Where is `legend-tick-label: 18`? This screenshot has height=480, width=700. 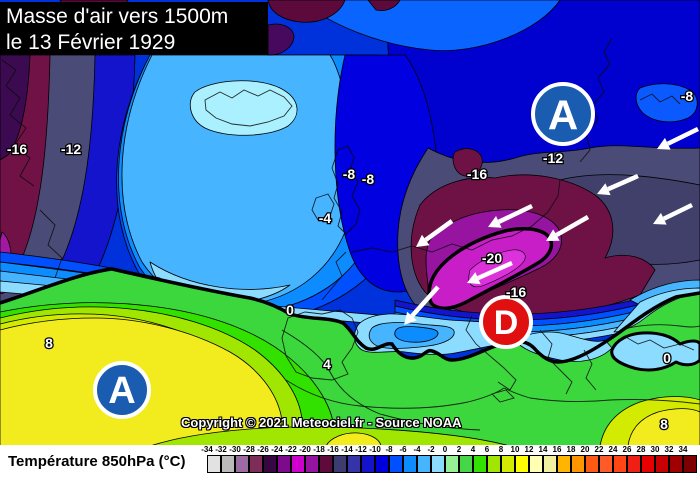
legend-tick-label: 18 is located at coordinates (571, 449).